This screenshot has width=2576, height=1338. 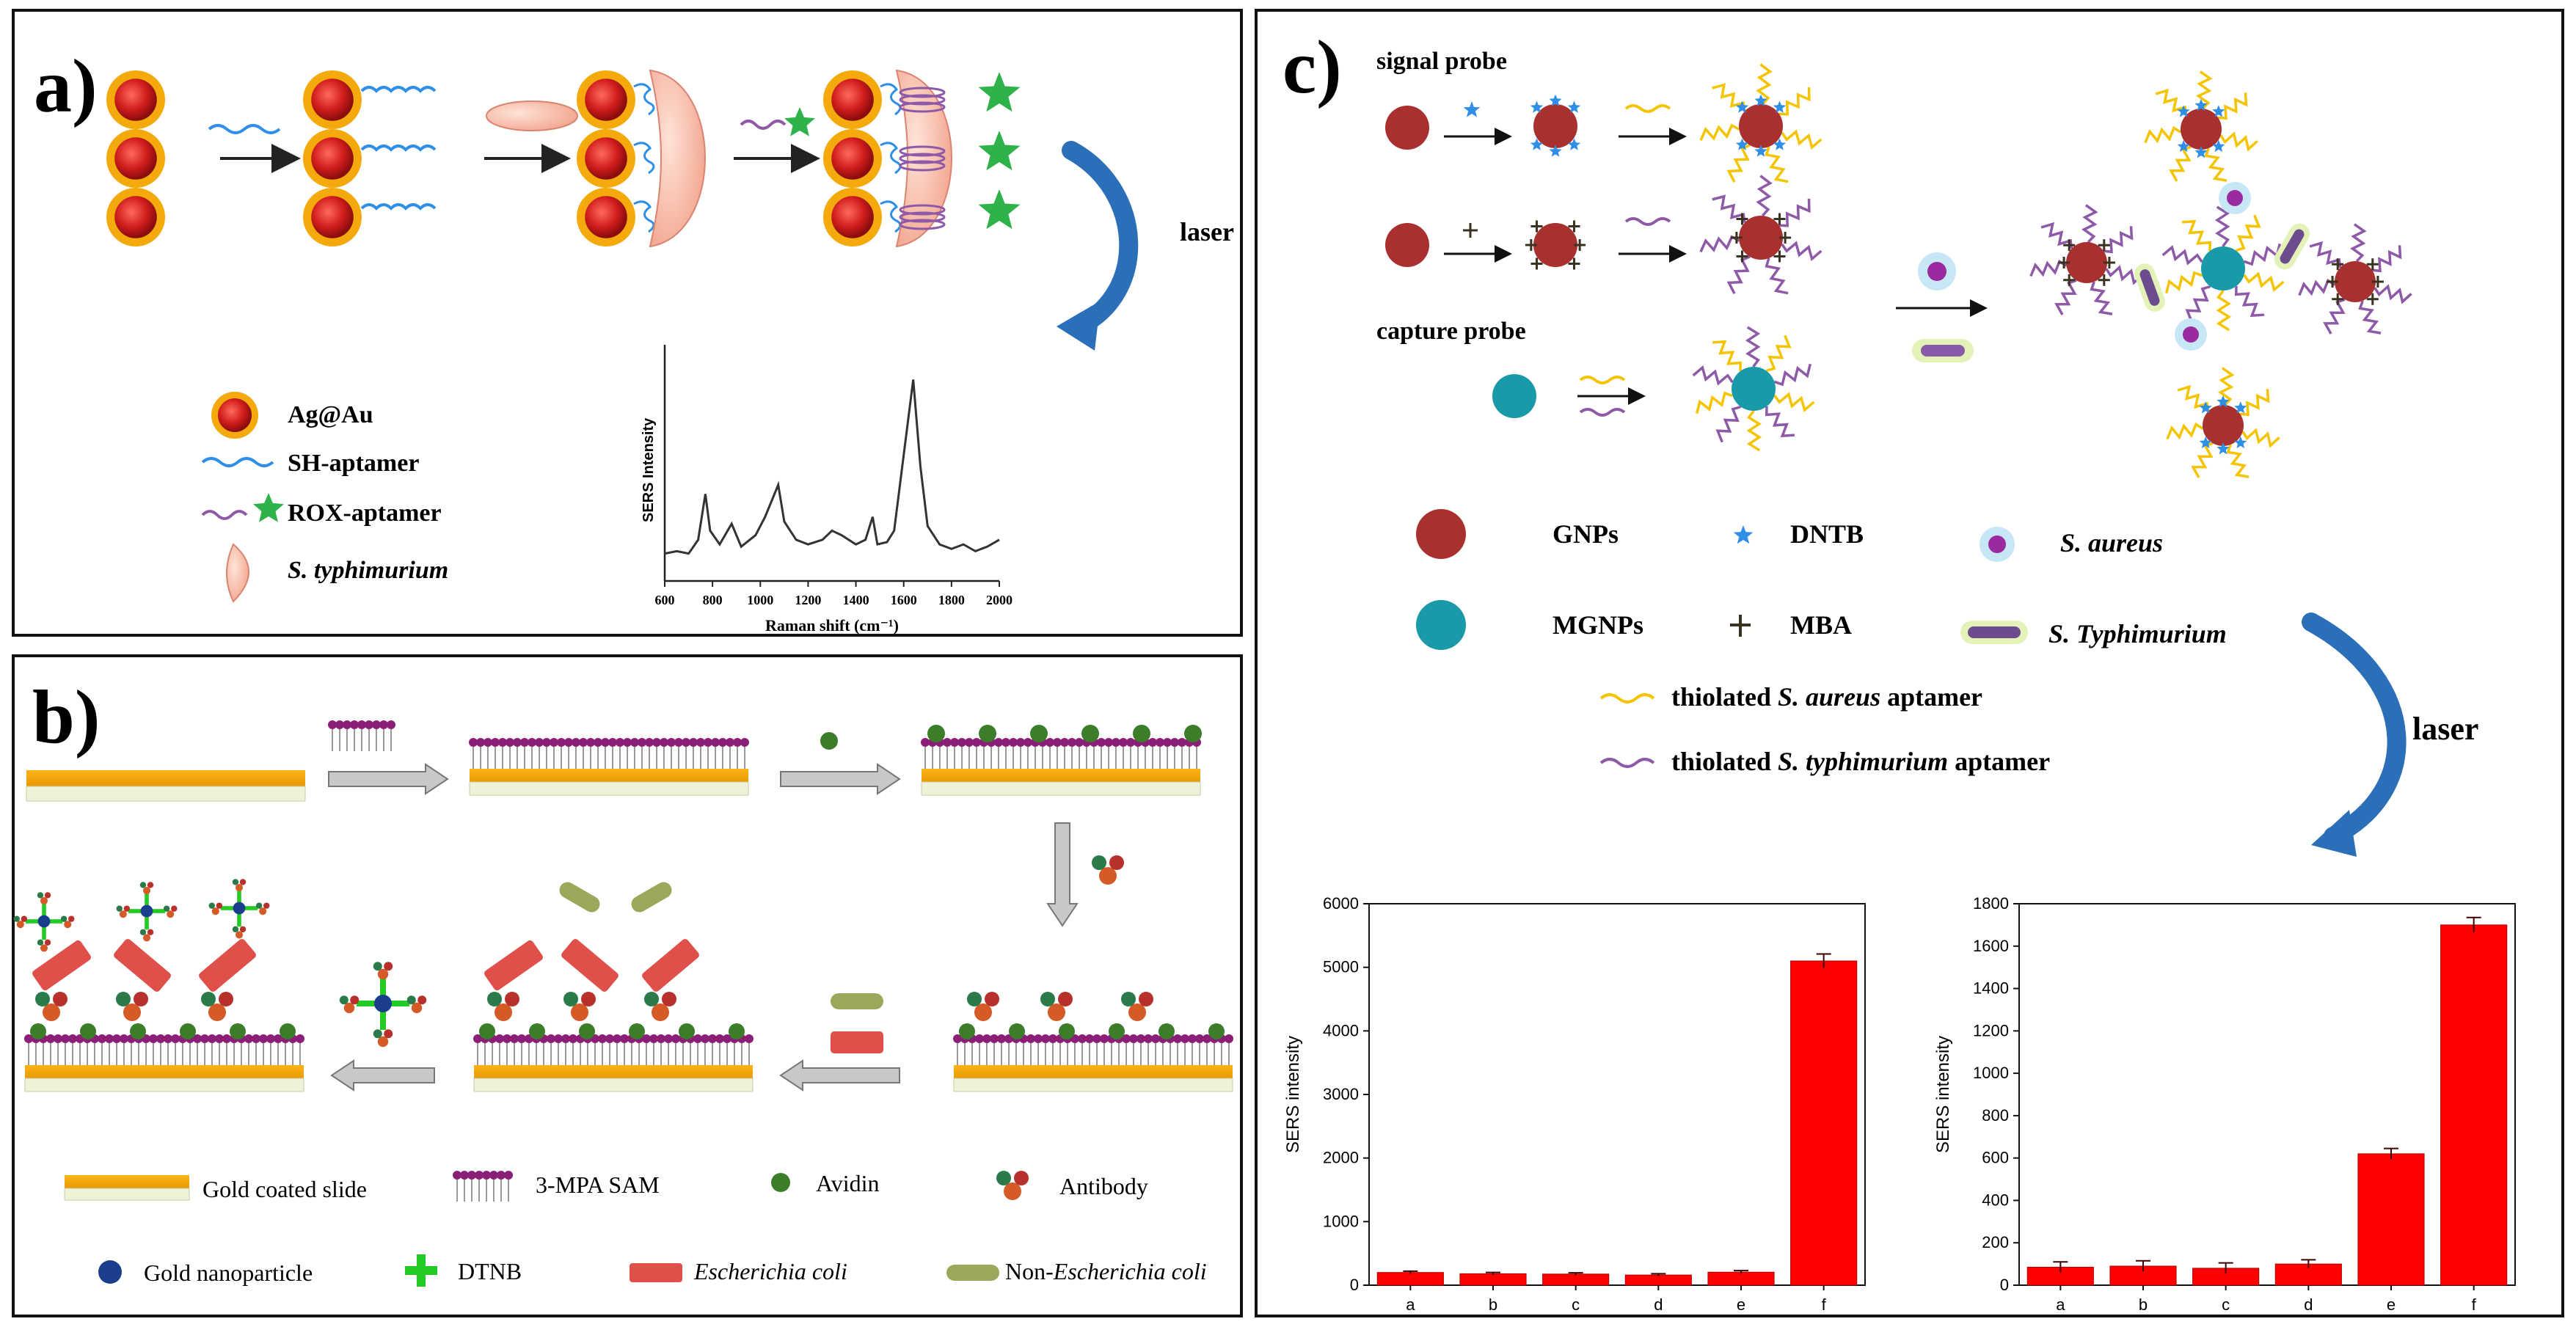 I want to click on legend-non-ecoli-name: Escherichia coli, so click(x=1130, y=1271).